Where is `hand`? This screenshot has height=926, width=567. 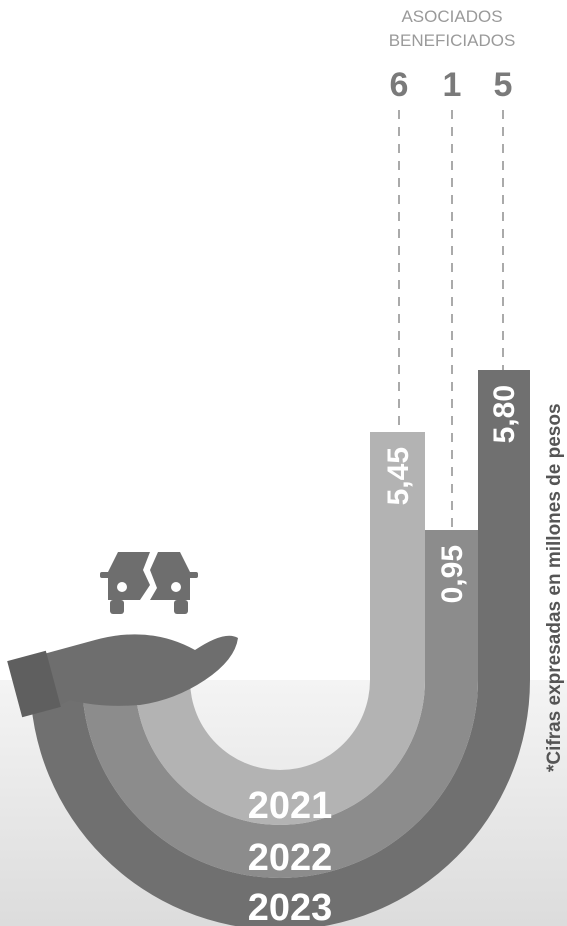
hand is located at coordinates (139, 672).